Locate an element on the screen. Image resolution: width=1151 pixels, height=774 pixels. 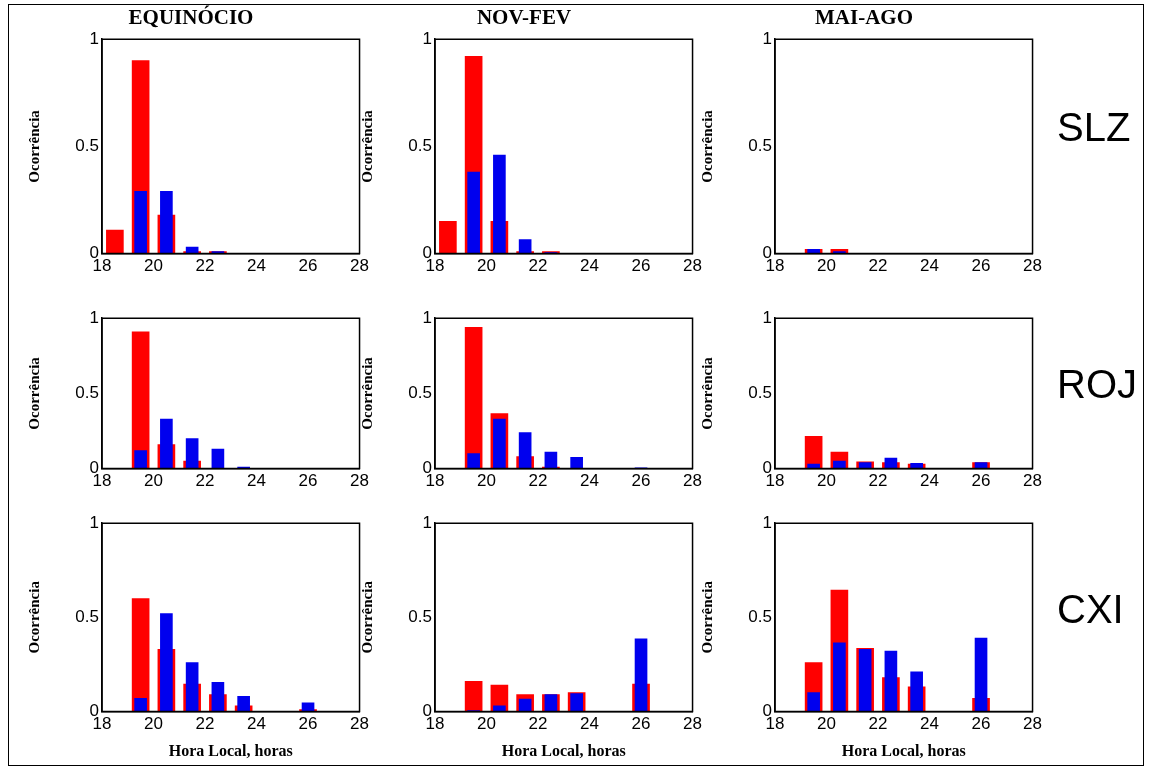
text: ROJ is located at coordinates (1097, 384).